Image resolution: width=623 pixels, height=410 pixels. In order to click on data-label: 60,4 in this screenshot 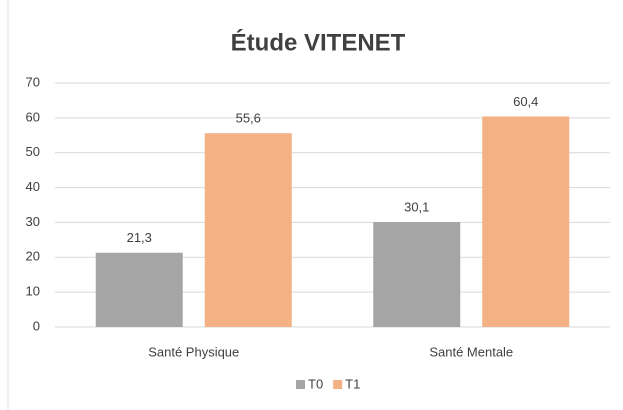, I will do `click(525, 101)`.